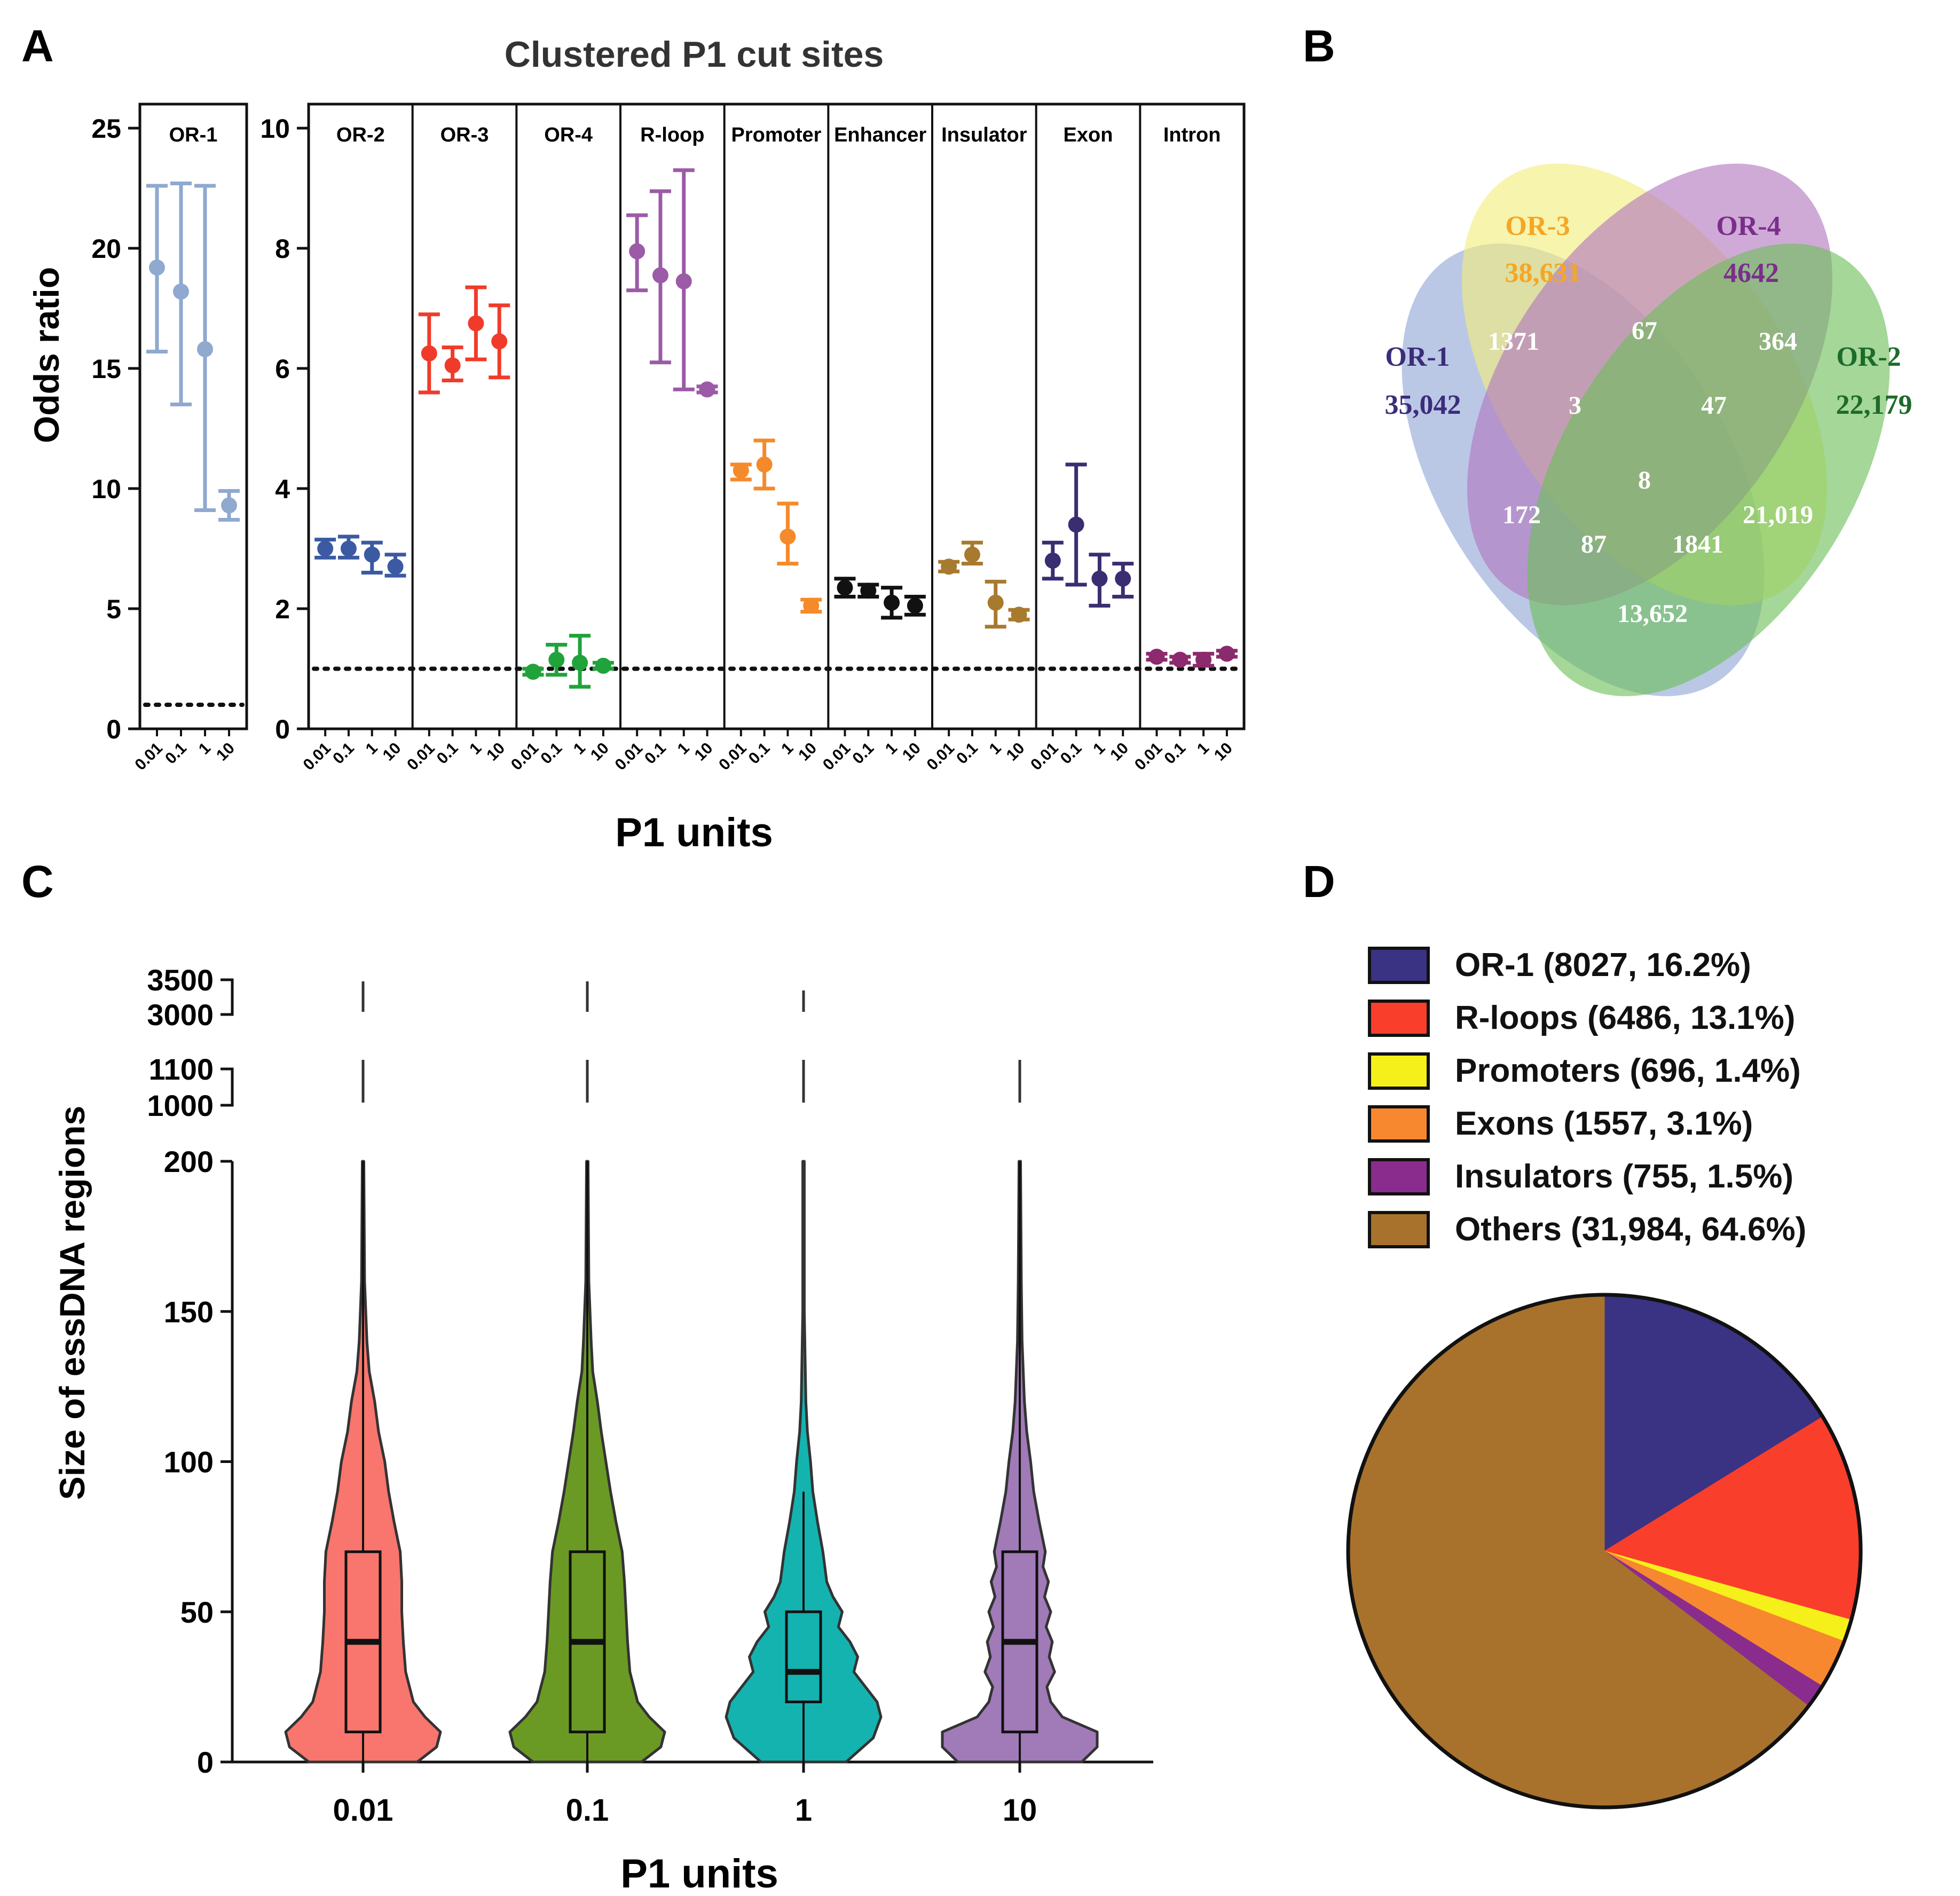  I want to click on pie-outline, so click(1604, 1551).